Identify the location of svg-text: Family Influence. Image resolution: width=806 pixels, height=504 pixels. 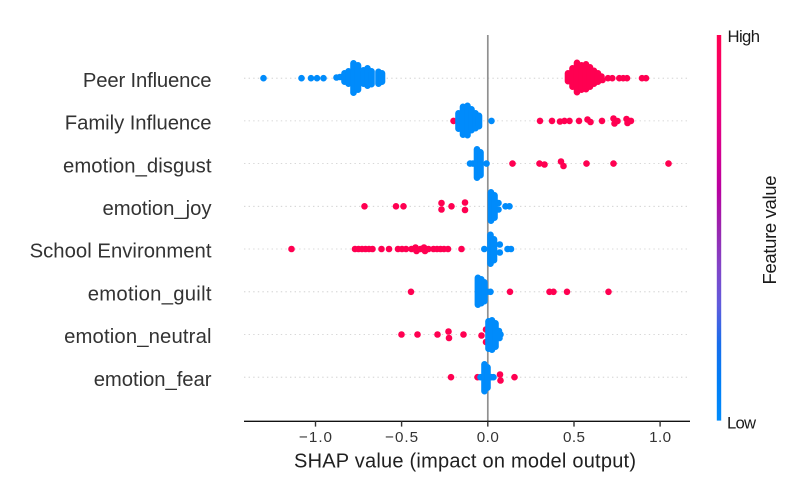
(138, 124).